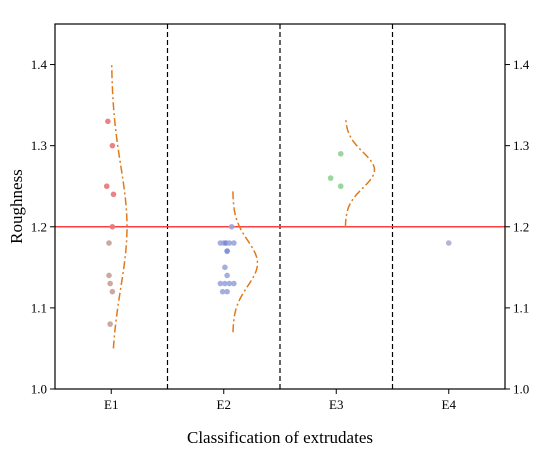 This screenshot has height=455, width=550. Describe the element at coordinates (449, 404) in the screenshot. I see `x-tick-label-e4: E4` at that location.